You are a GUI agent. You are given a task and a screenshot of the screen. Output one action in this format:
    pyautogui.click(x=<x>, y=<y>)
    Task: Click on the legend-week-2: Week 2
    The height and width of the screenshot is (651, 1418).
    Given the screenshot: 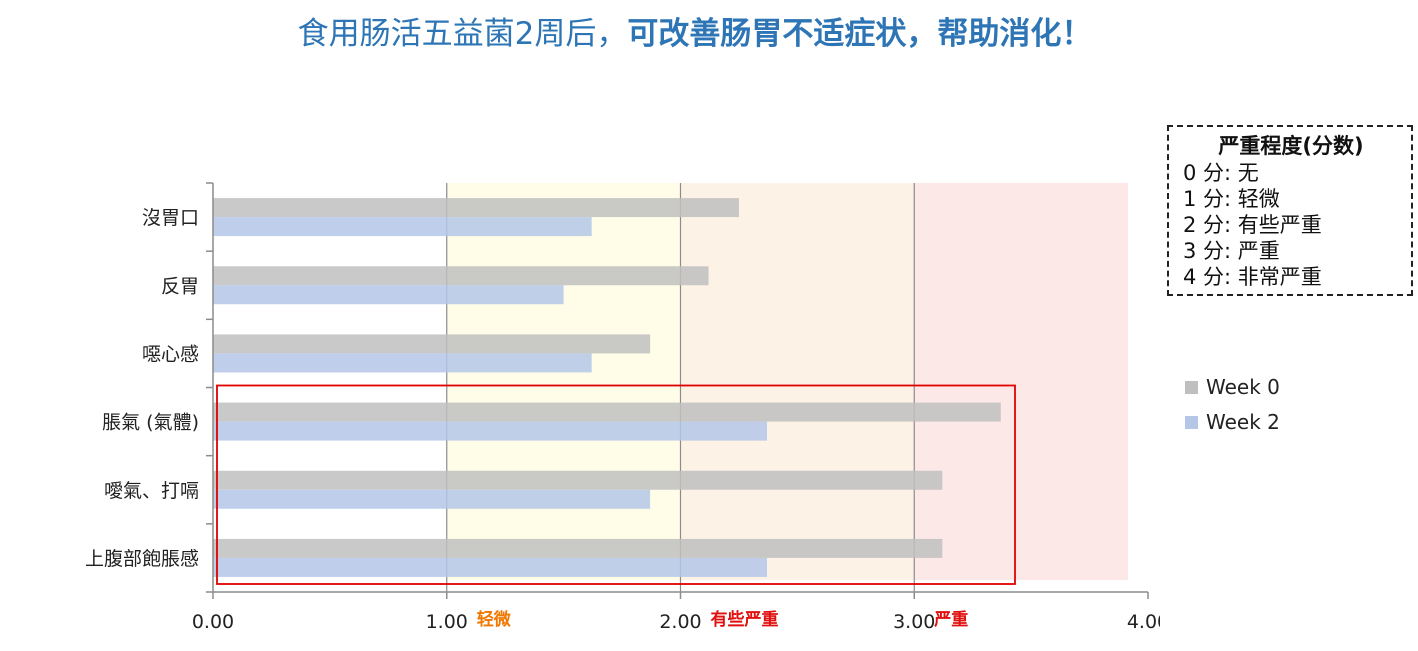 What is the action you would take?
    pyautogui.click(x=1232, y=422)
    